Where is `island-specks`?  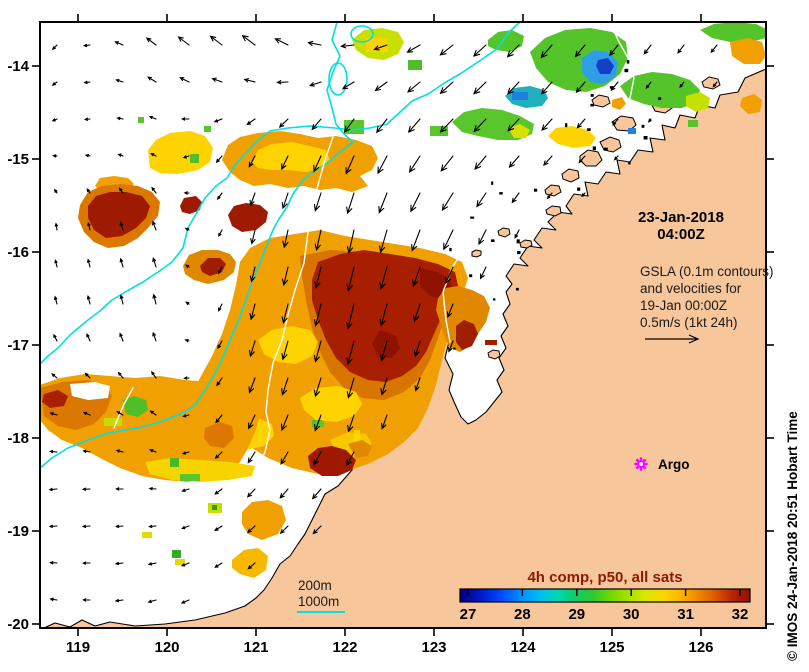
island-specks is located at coordinates (555, 205).